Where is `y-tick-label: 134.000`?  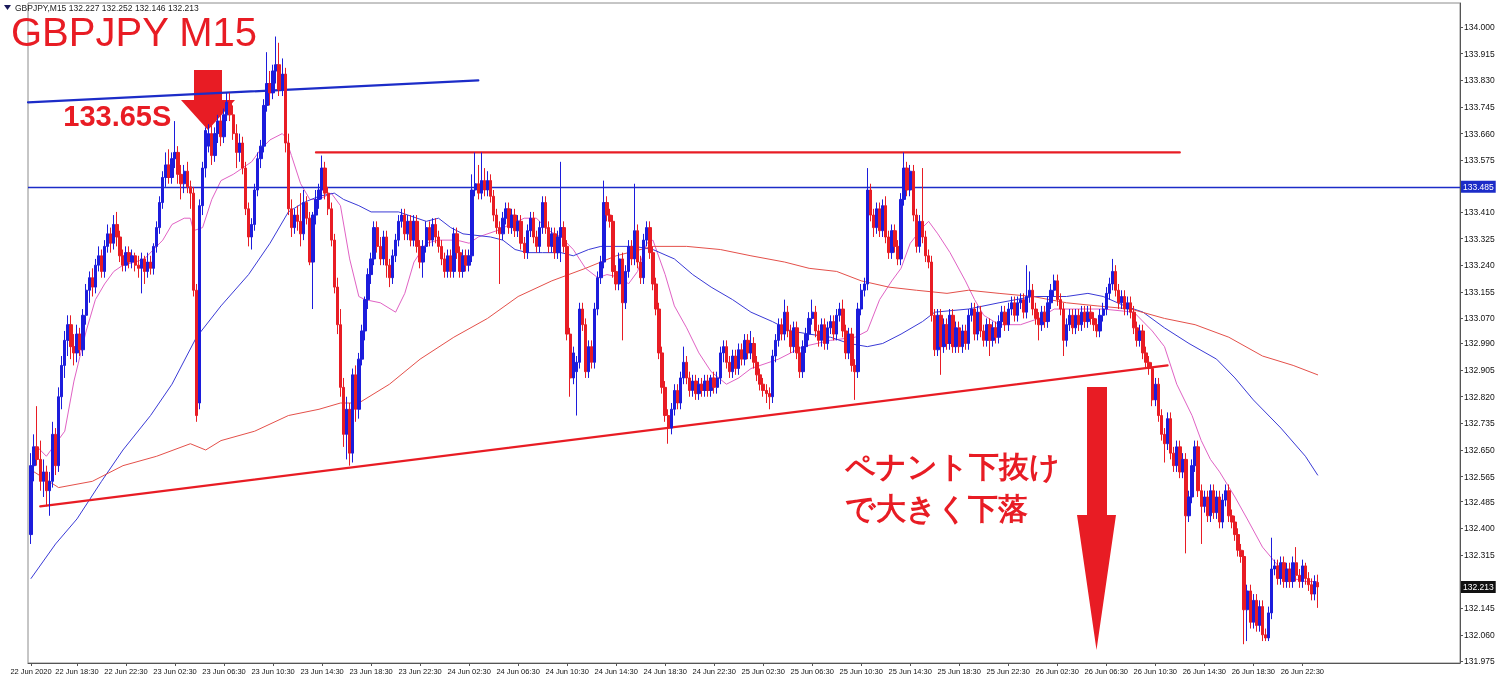
y-tick-label: 134.000 is located at coordinates (1479, 27).